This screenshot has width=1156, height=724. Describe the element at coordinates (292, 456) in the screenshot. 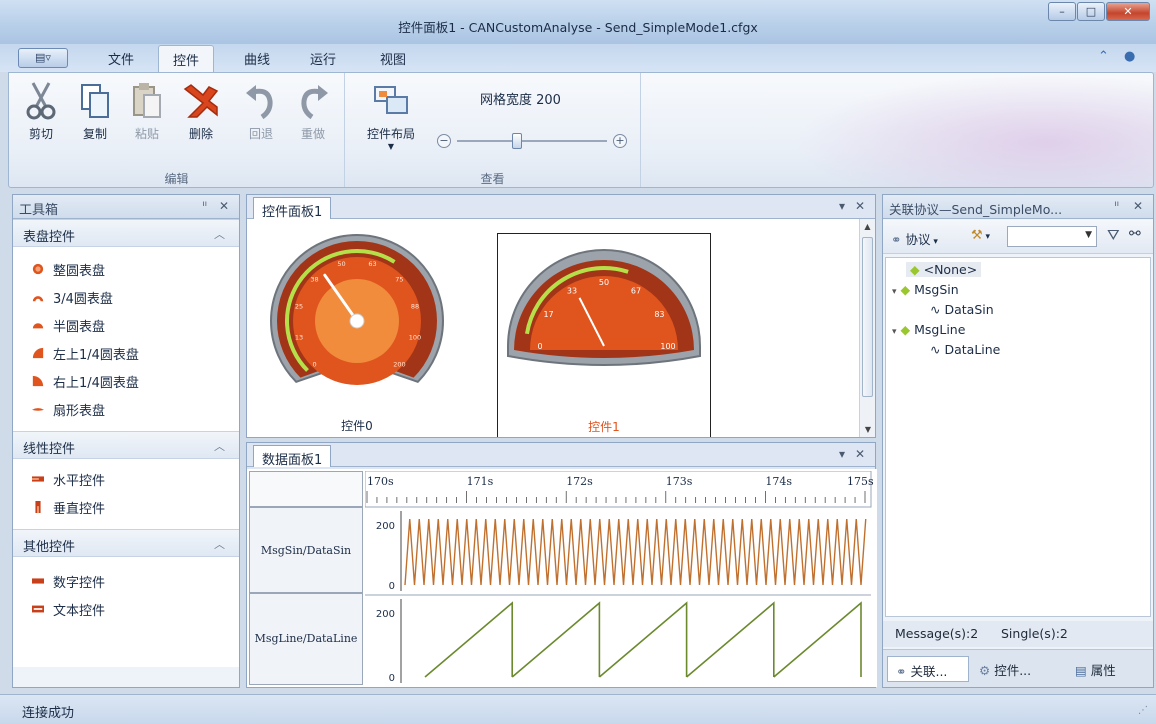

I see `tab-data-panel-1: 数据面板1` at that location.